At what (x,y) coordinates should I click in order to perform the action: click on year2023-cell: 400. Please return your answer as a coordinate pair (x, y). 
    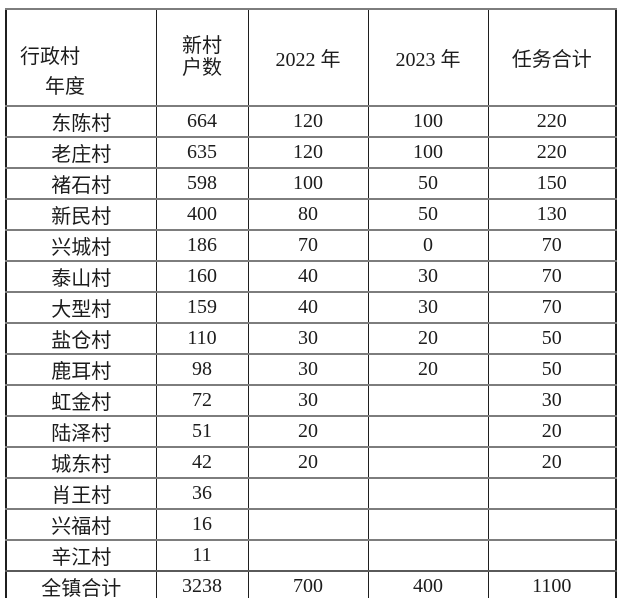
    Looking at the image, I should click on (428, 584).